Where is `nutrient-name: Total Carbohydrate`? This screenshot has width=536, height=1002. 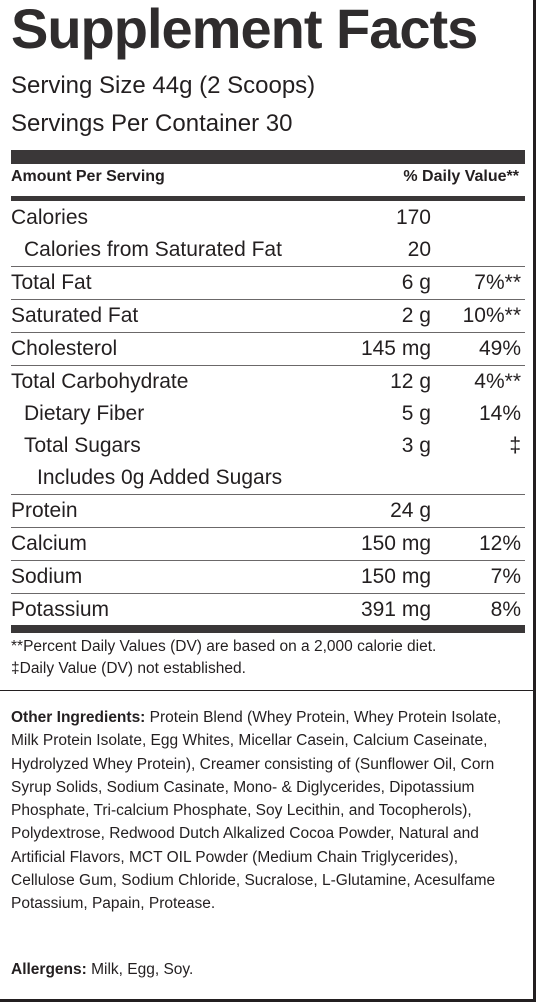
nutrient-name: Total Carbohydrate is located at coordinates (100, 381).